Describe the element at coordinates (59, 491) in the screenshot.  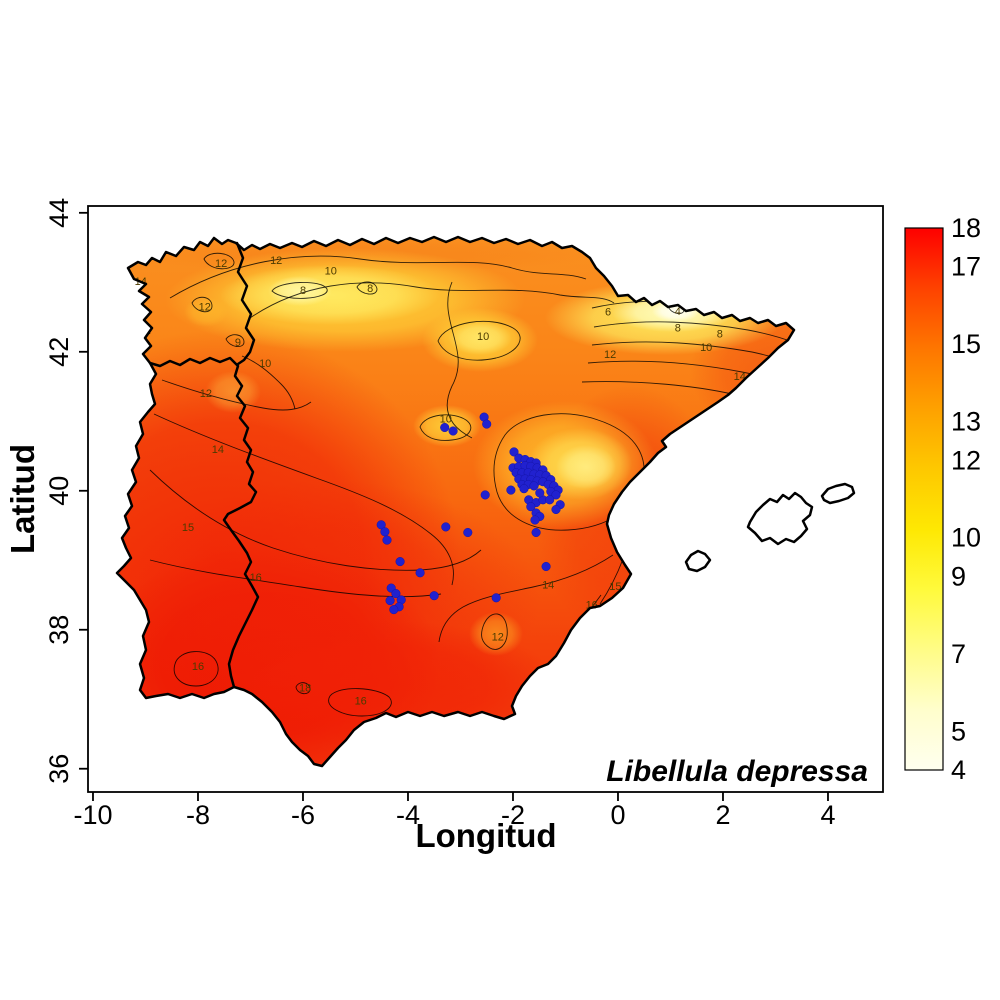
I see `y-tick-label: 40` at that location.